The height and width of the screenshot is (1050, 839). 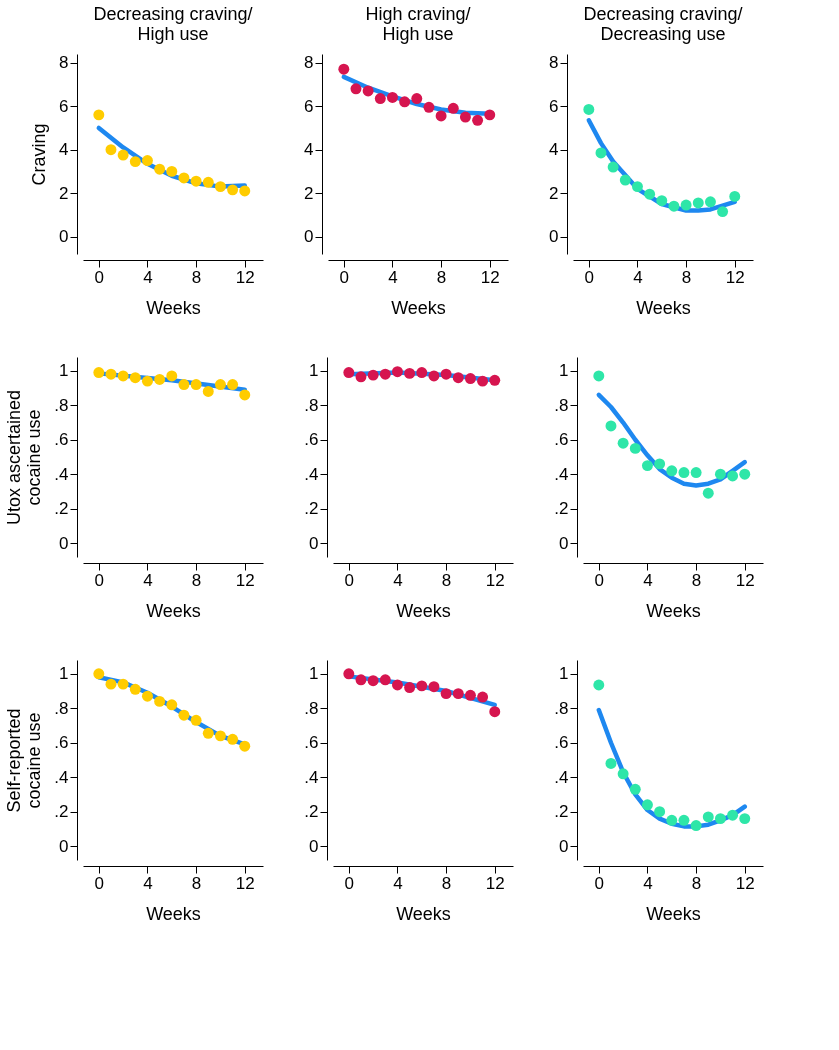 What do you see at coordinates (554, 106) in the screenshot?
I see `y-tick-label: 6` at bounding box center [554, 106].